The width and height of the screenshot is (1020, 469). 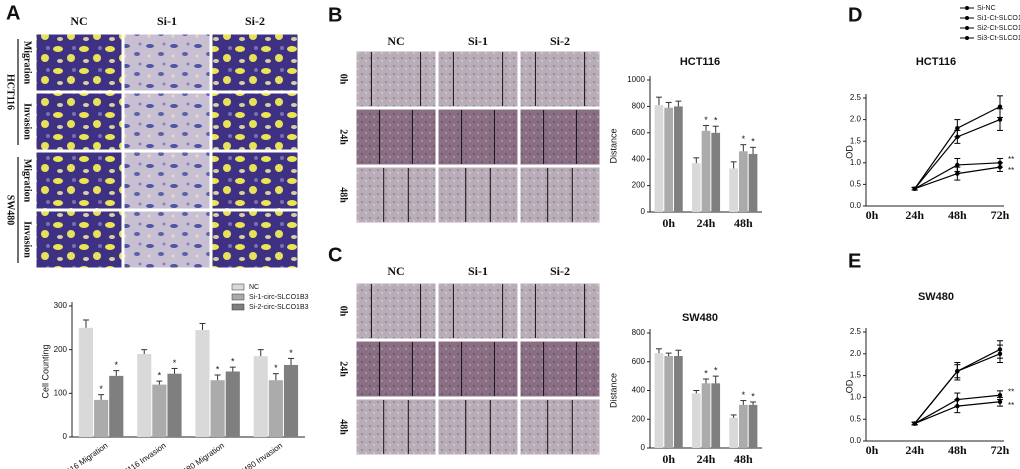 I want to click on y-tick-label: 0, so click(x=643, y=211).